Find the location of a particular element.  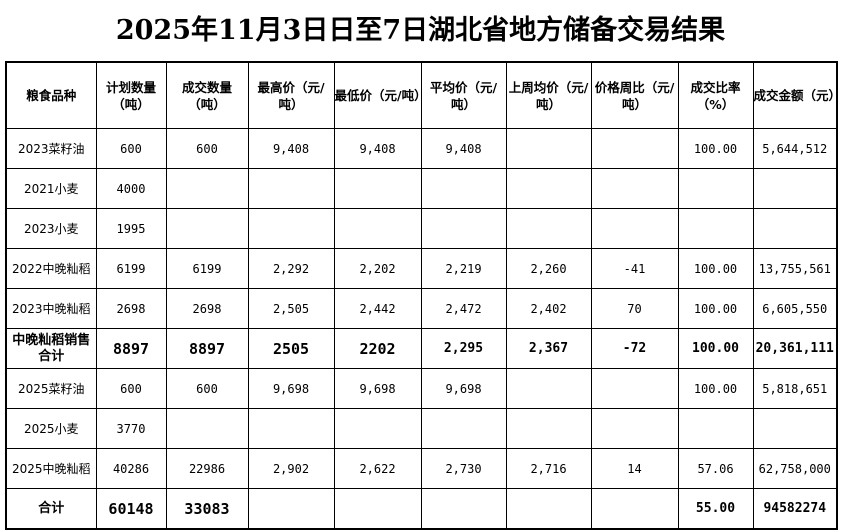

cell-highest-price: 2,292 is located at coordinates (291, 268).